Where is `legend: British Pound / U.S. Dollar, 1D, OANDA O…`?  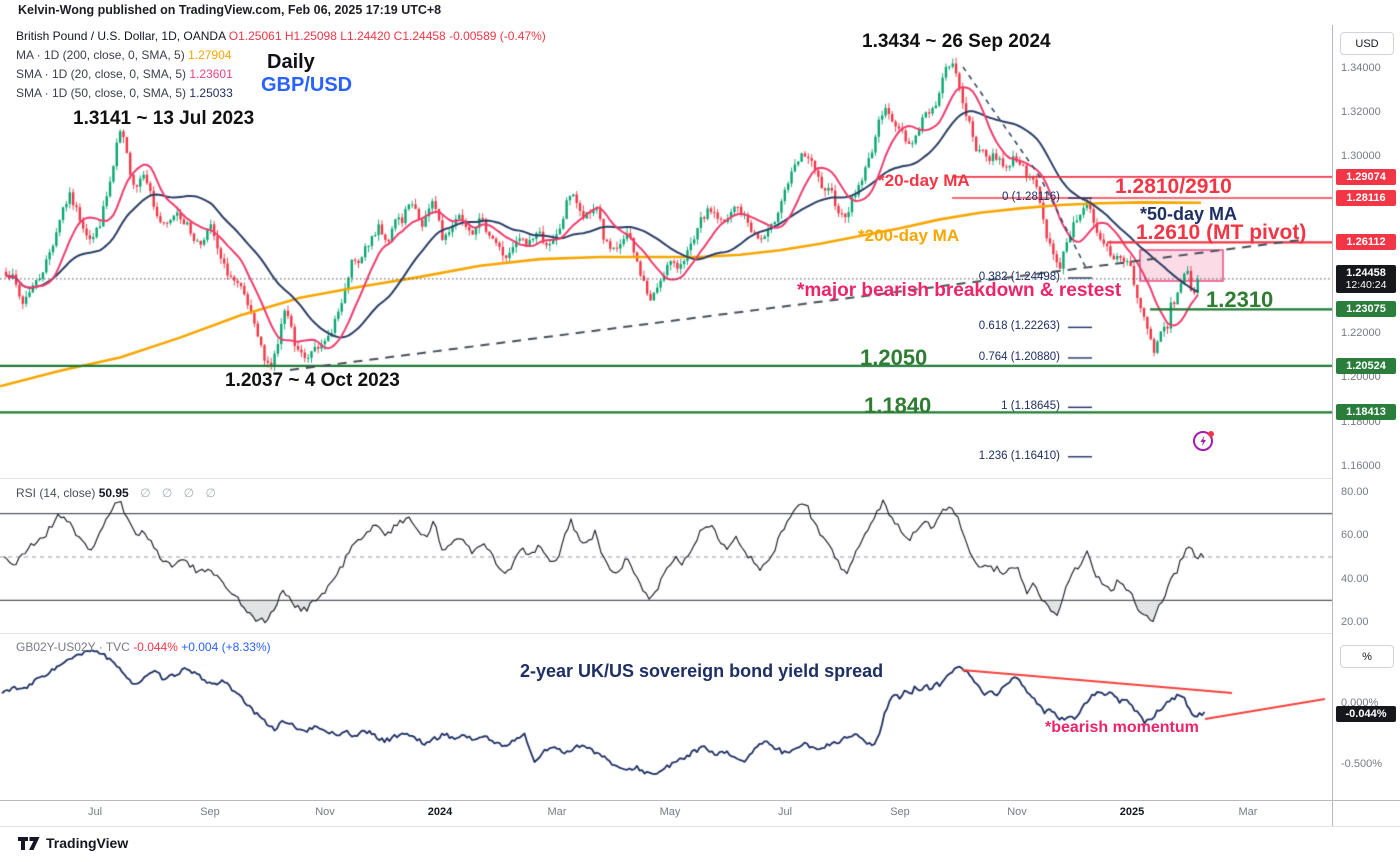 legend: British Pound / U.S. Dollar, 1D, OANDA O… is located at coordinates (281, 65).